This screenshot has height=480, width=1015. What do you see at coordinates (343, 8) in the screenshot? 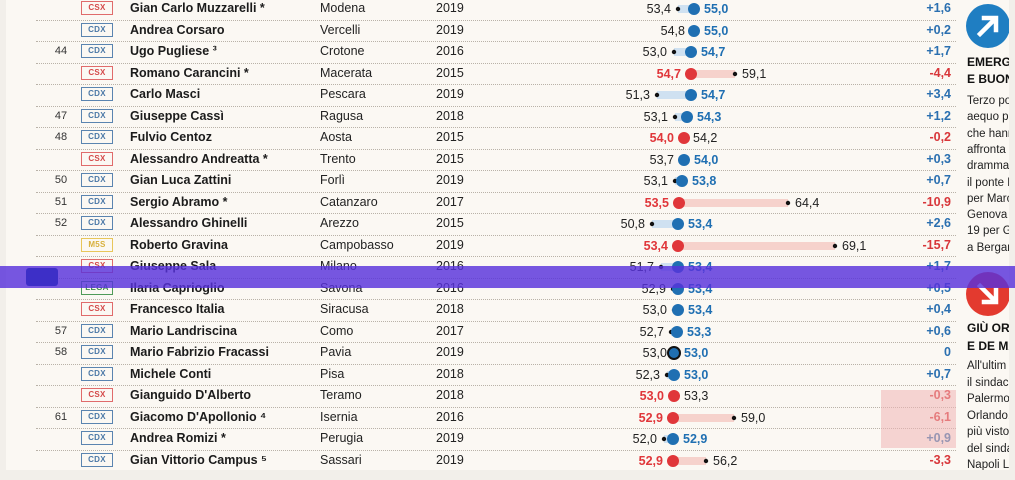
I see `city-name: Modena` at bounding box center [343, 8].